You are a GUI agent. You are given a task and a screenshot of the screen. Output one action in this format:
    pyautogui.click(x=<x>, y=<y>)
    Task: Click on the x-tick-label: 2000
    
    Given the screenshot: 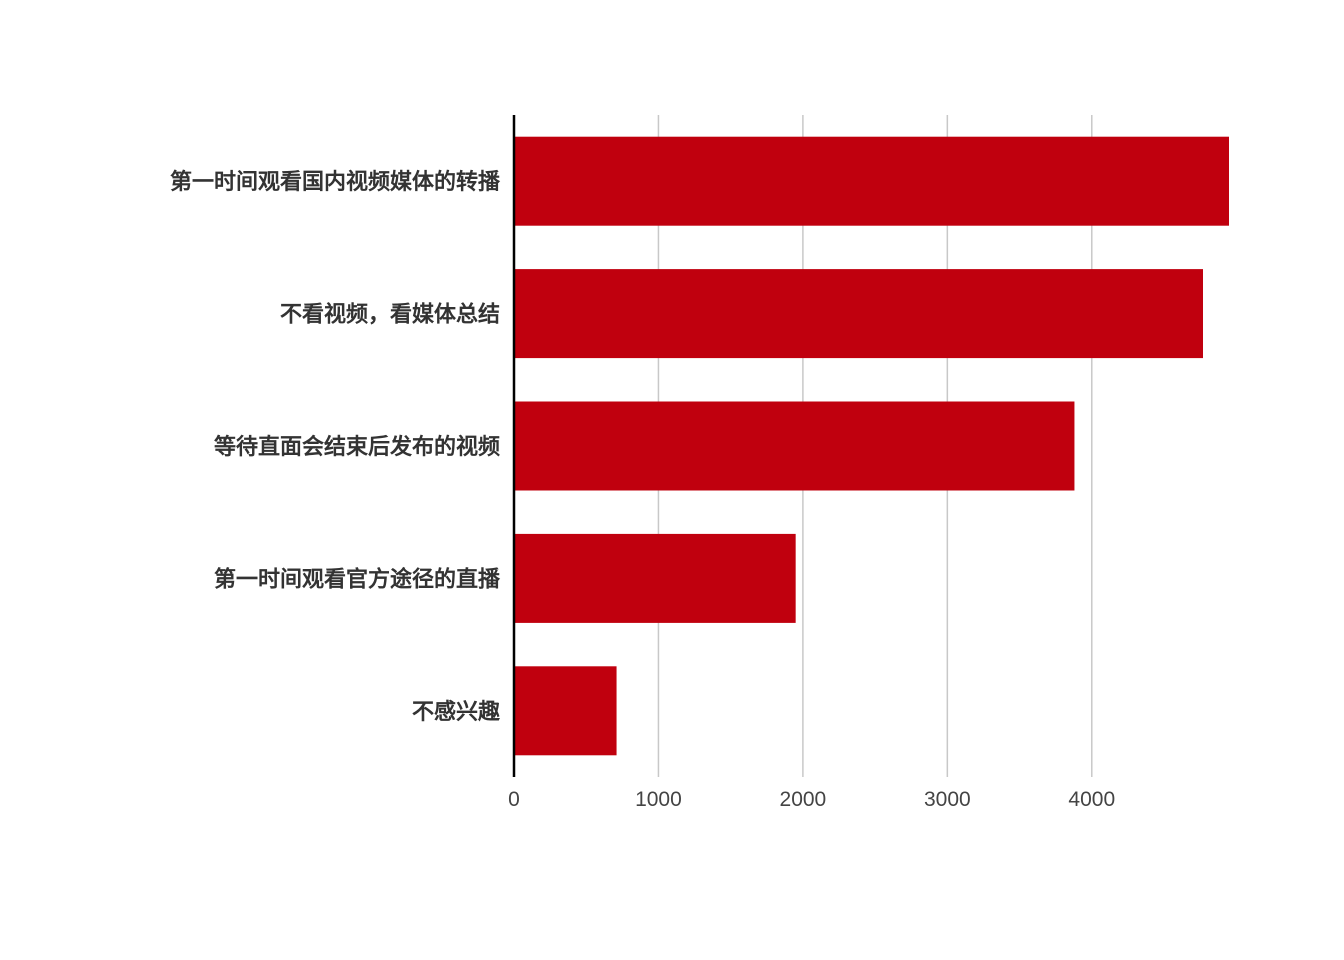 What is the action you would take?
    pyautogui.click(x=803, y=799)
    